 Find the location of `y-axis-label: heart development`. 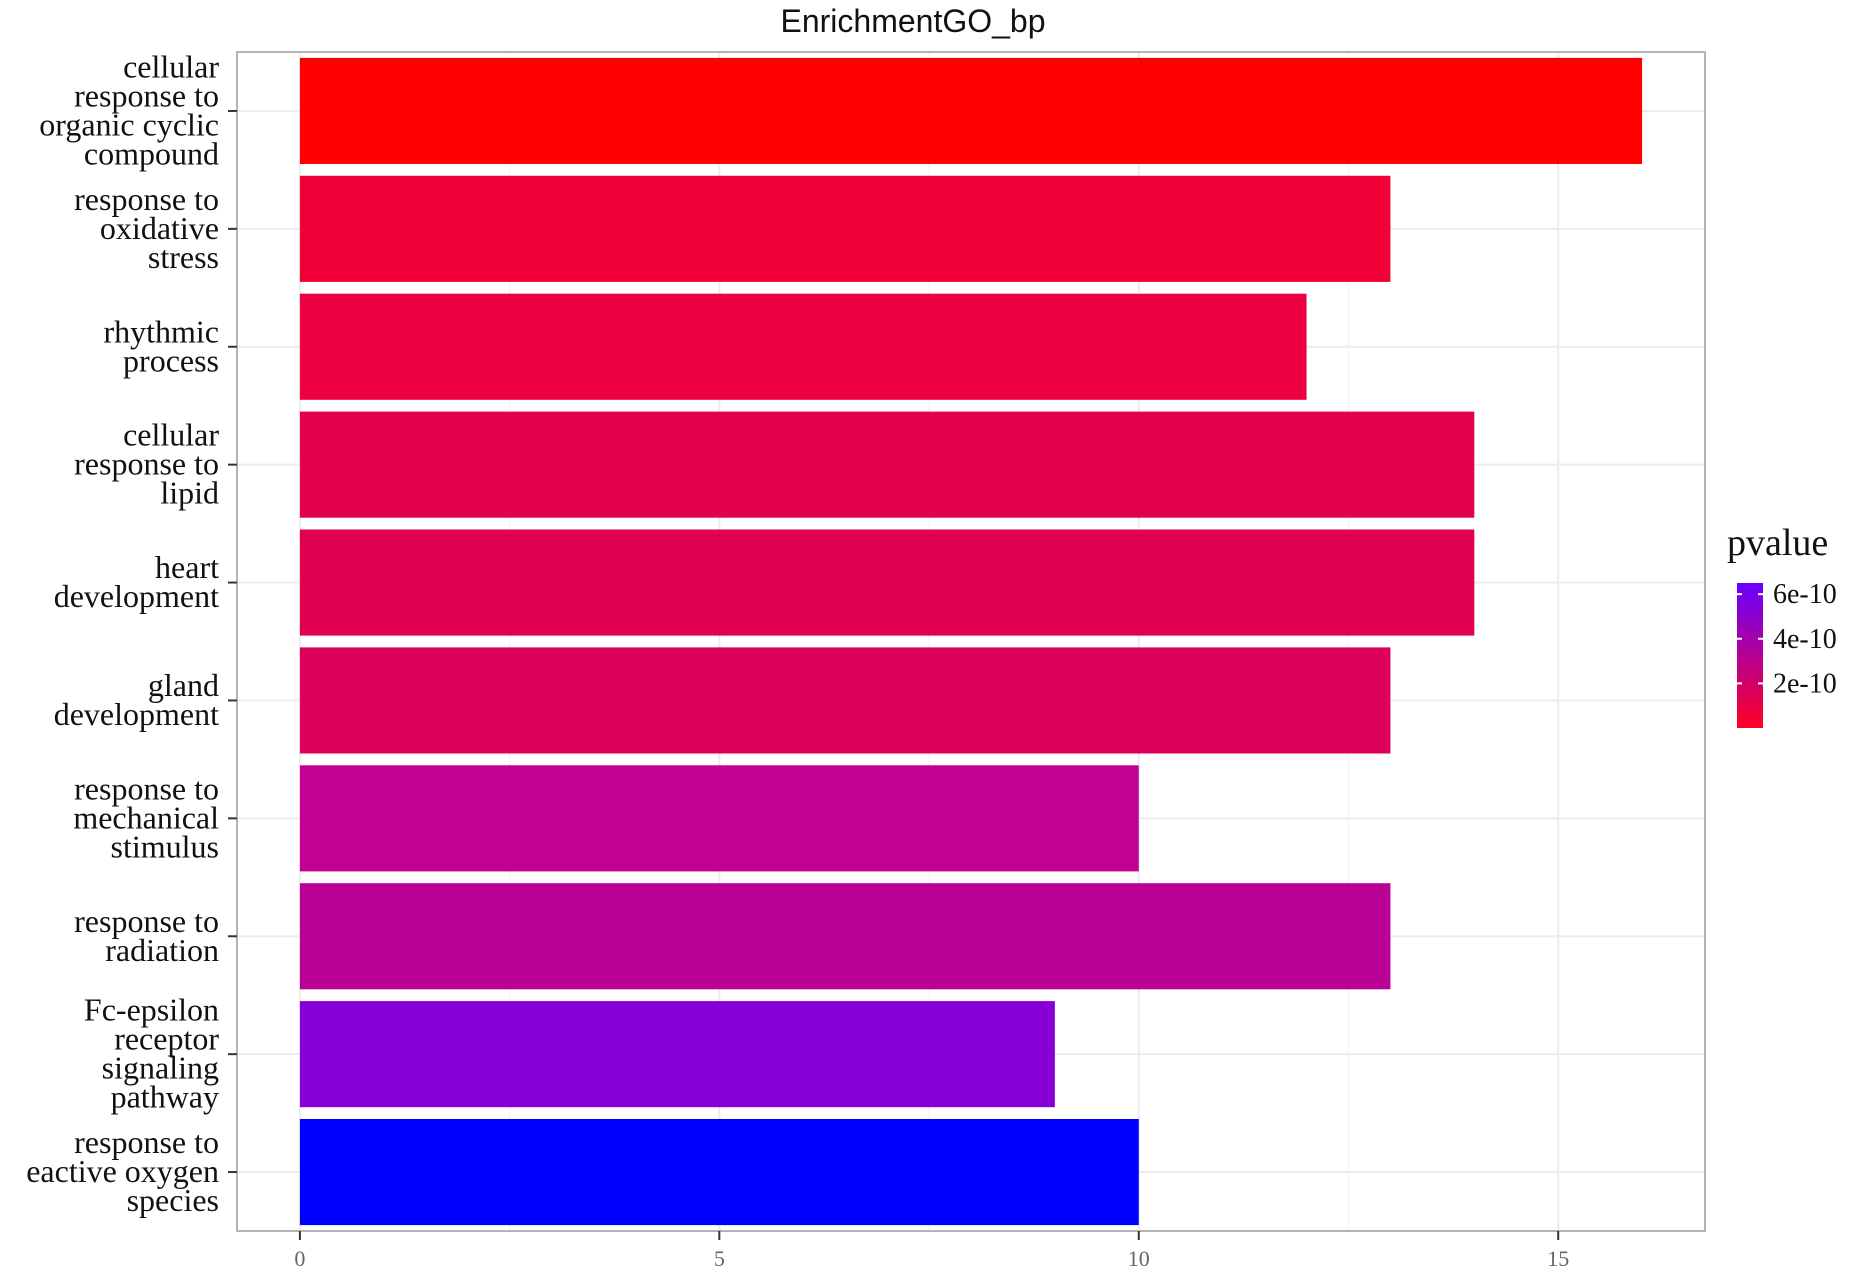

y-axis-label: heart development is located at coordinates (136, 581).